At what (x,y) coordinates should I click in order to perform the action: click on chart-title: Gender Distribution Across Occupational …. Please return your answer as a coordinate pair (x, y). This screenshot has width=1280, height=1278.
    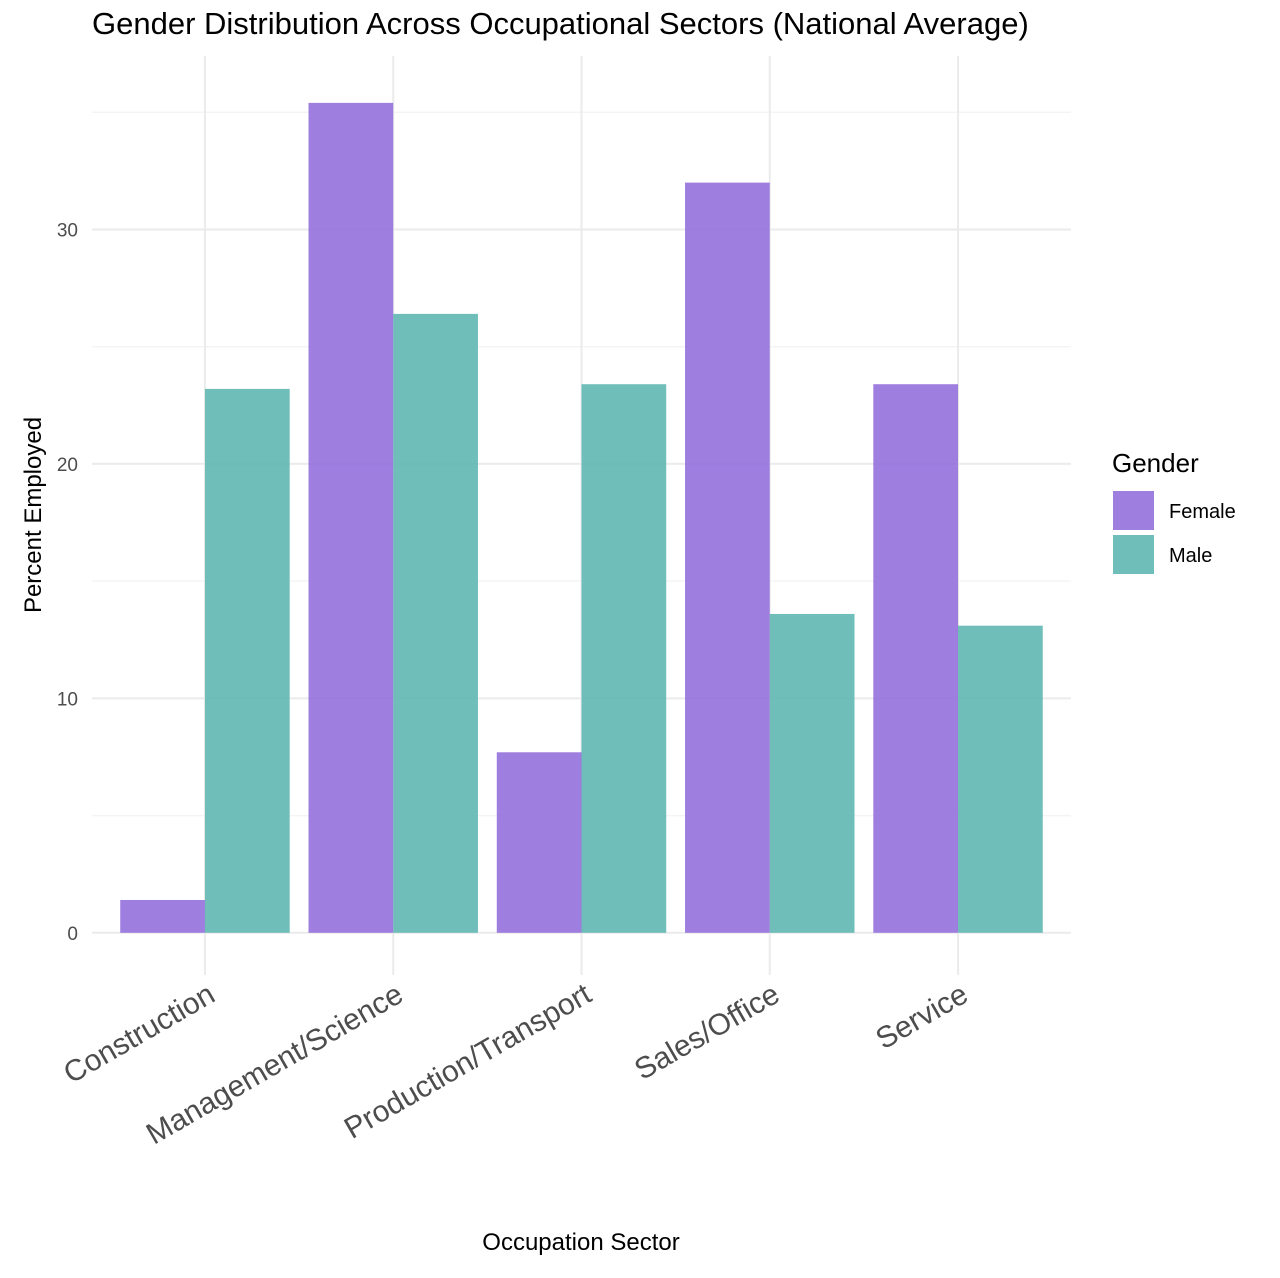
    Looking at the image, I should click on (560, 23).